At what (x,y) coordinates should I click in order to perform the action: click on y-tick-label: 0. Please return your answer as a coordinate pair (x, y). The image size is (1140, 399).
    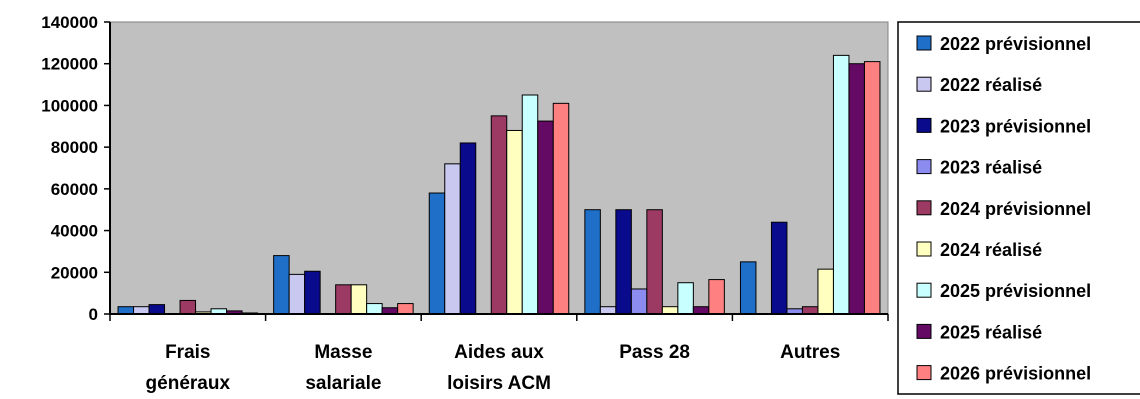
    Looking at the image, I should click on (93, 314).